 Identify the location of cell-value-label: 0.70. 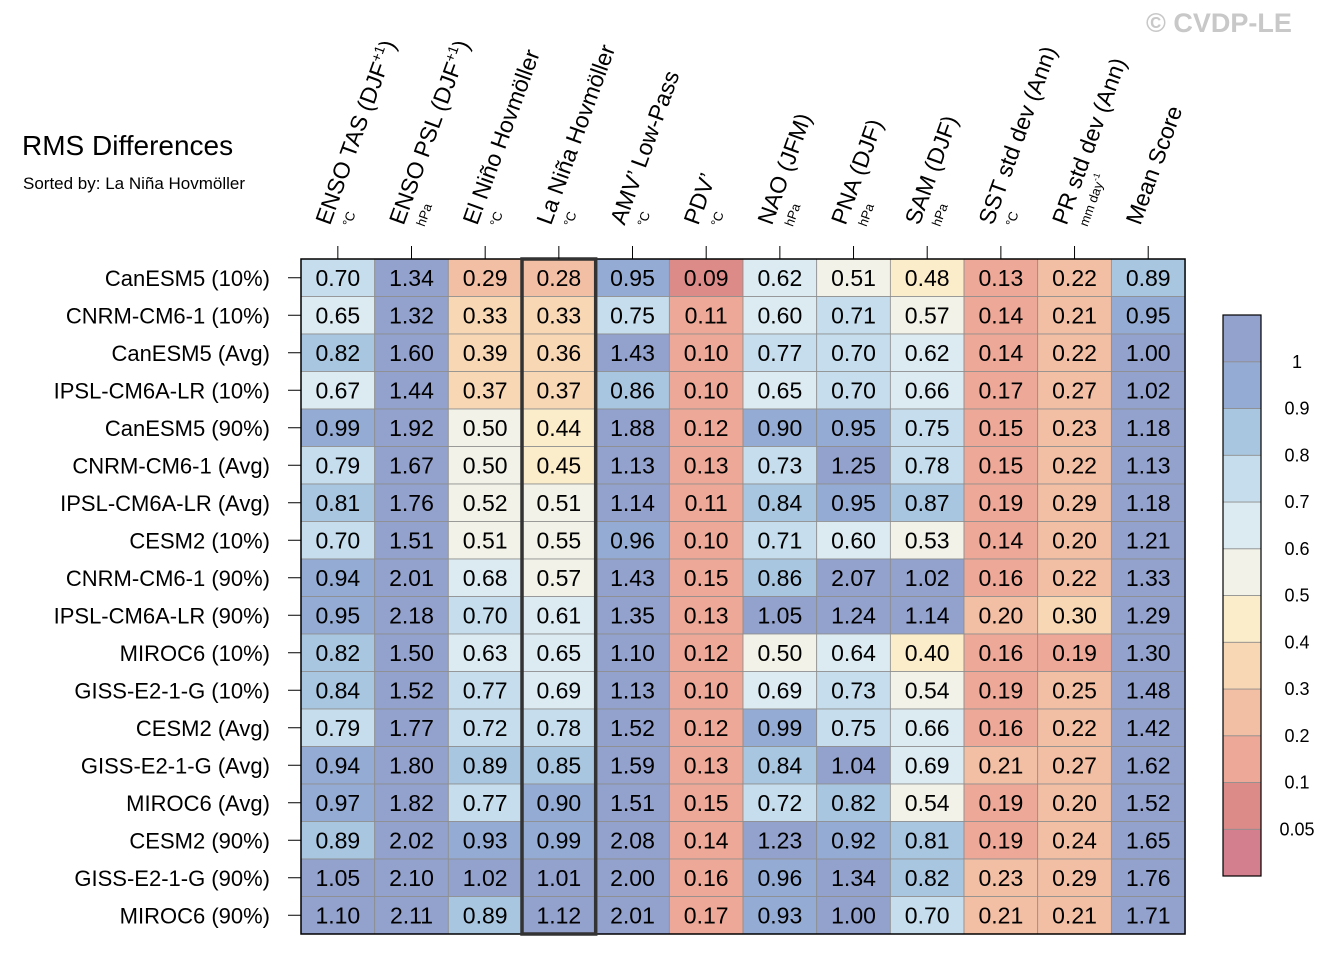
(485, 615).